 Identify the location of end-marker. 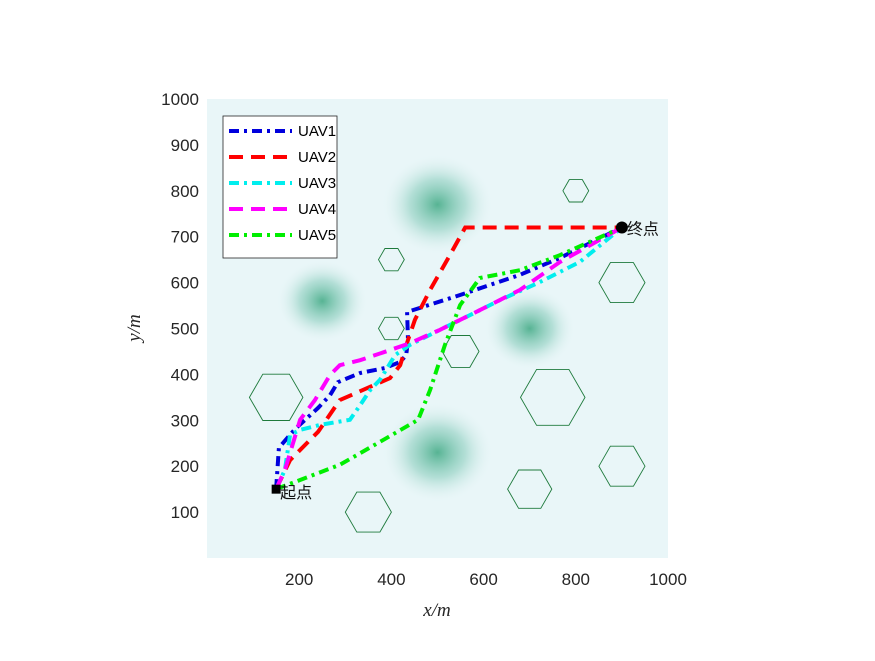
(621, 227).